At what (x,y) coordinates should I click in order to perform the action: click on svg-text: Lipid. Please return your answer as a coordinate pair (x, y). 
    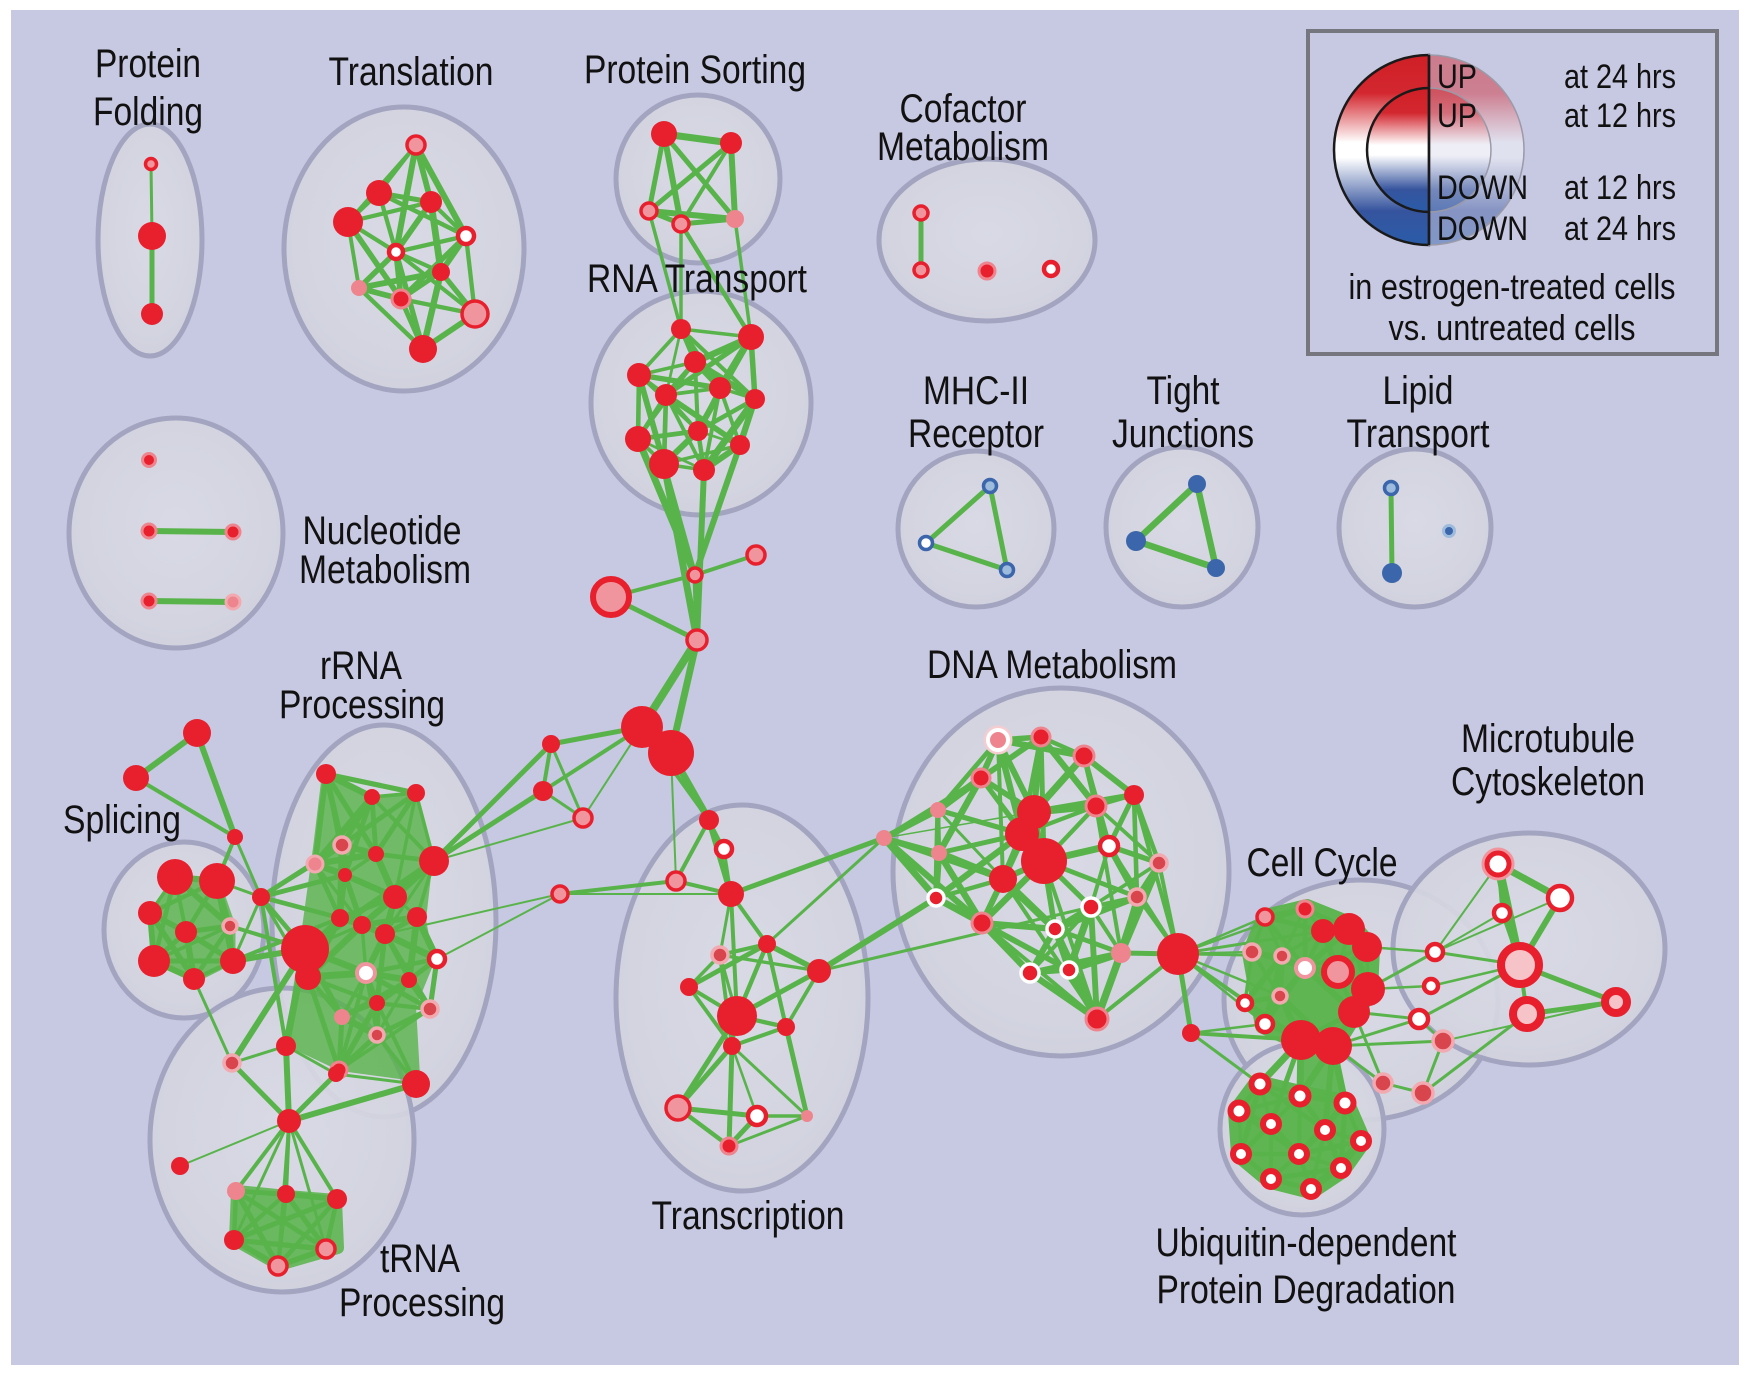
    Looking at the image, I should click on (1418, 391).